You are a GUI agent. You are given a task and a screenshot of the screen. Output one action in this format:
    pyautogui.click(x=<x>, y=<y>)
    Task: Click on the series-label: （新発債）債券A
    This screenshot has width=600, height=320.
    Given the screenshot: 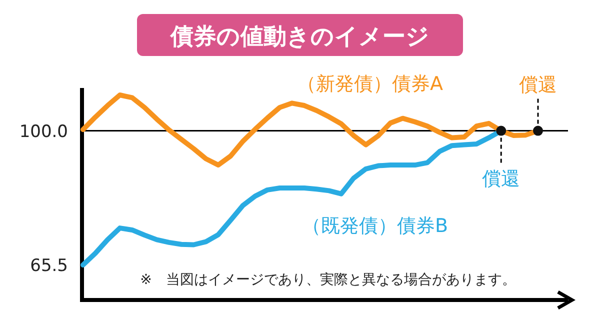 What is the action you would take?
    pyautogui.click(x=370, y=84)
    